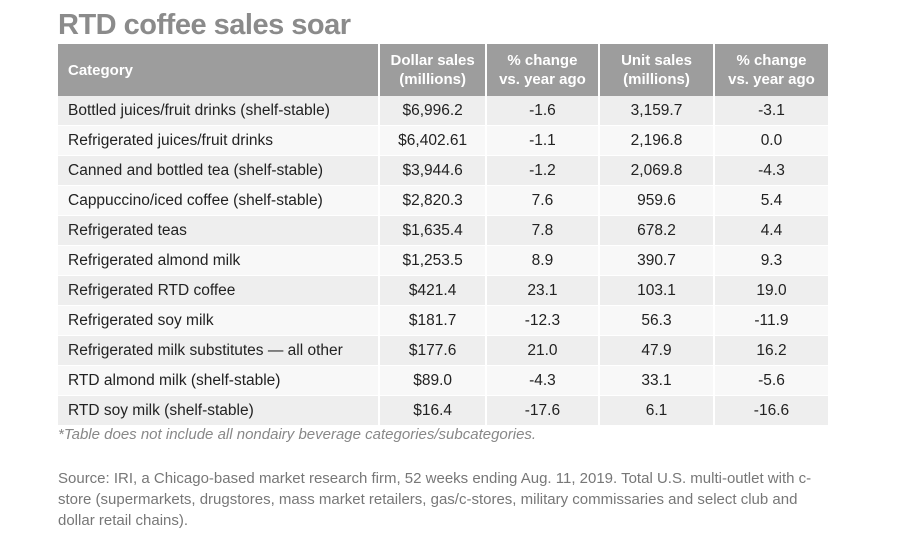  I want to click on value-cell: 390.7, so click(657, 260).